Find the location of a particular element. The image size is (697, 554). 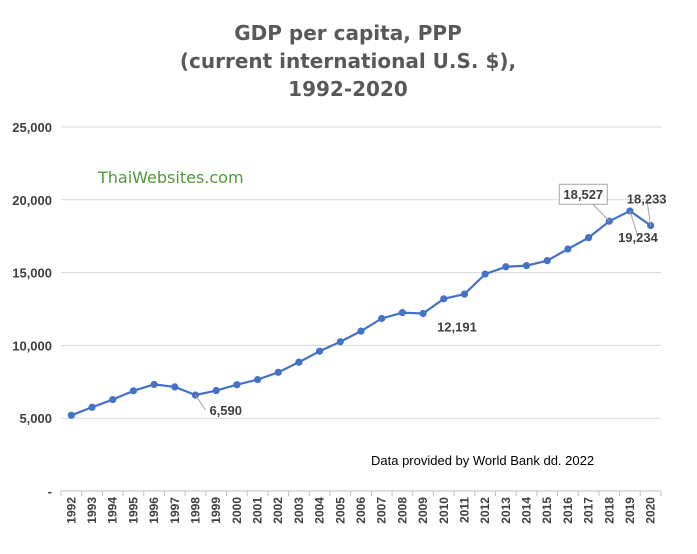

x-tick-label: 1995 is located at coordinates (133, 510).